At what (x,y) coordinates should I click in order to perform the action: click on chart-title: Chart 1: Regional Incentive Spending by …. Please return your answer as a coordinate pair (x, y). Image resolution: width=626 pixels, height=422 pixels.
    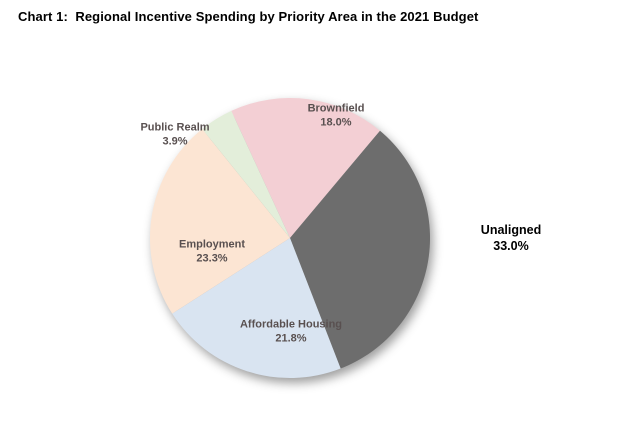
    Looking at the image, I should click on (248, 16).